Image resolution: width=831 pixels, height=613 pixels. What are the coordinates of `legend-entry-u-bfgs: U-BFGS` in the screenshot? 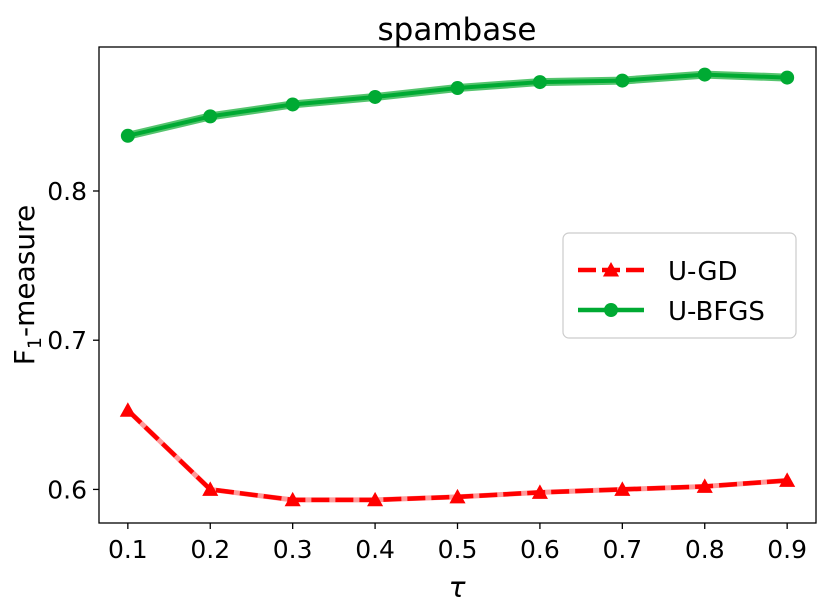 It's located at (671, 312).